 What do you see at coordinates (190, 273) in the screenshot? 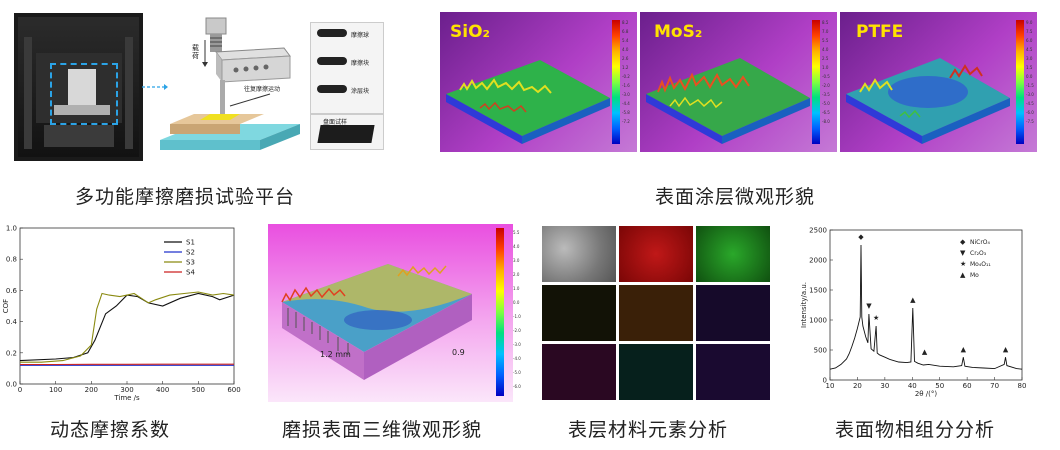
I see `legend-label: S4` at bounding box center [190, 273].